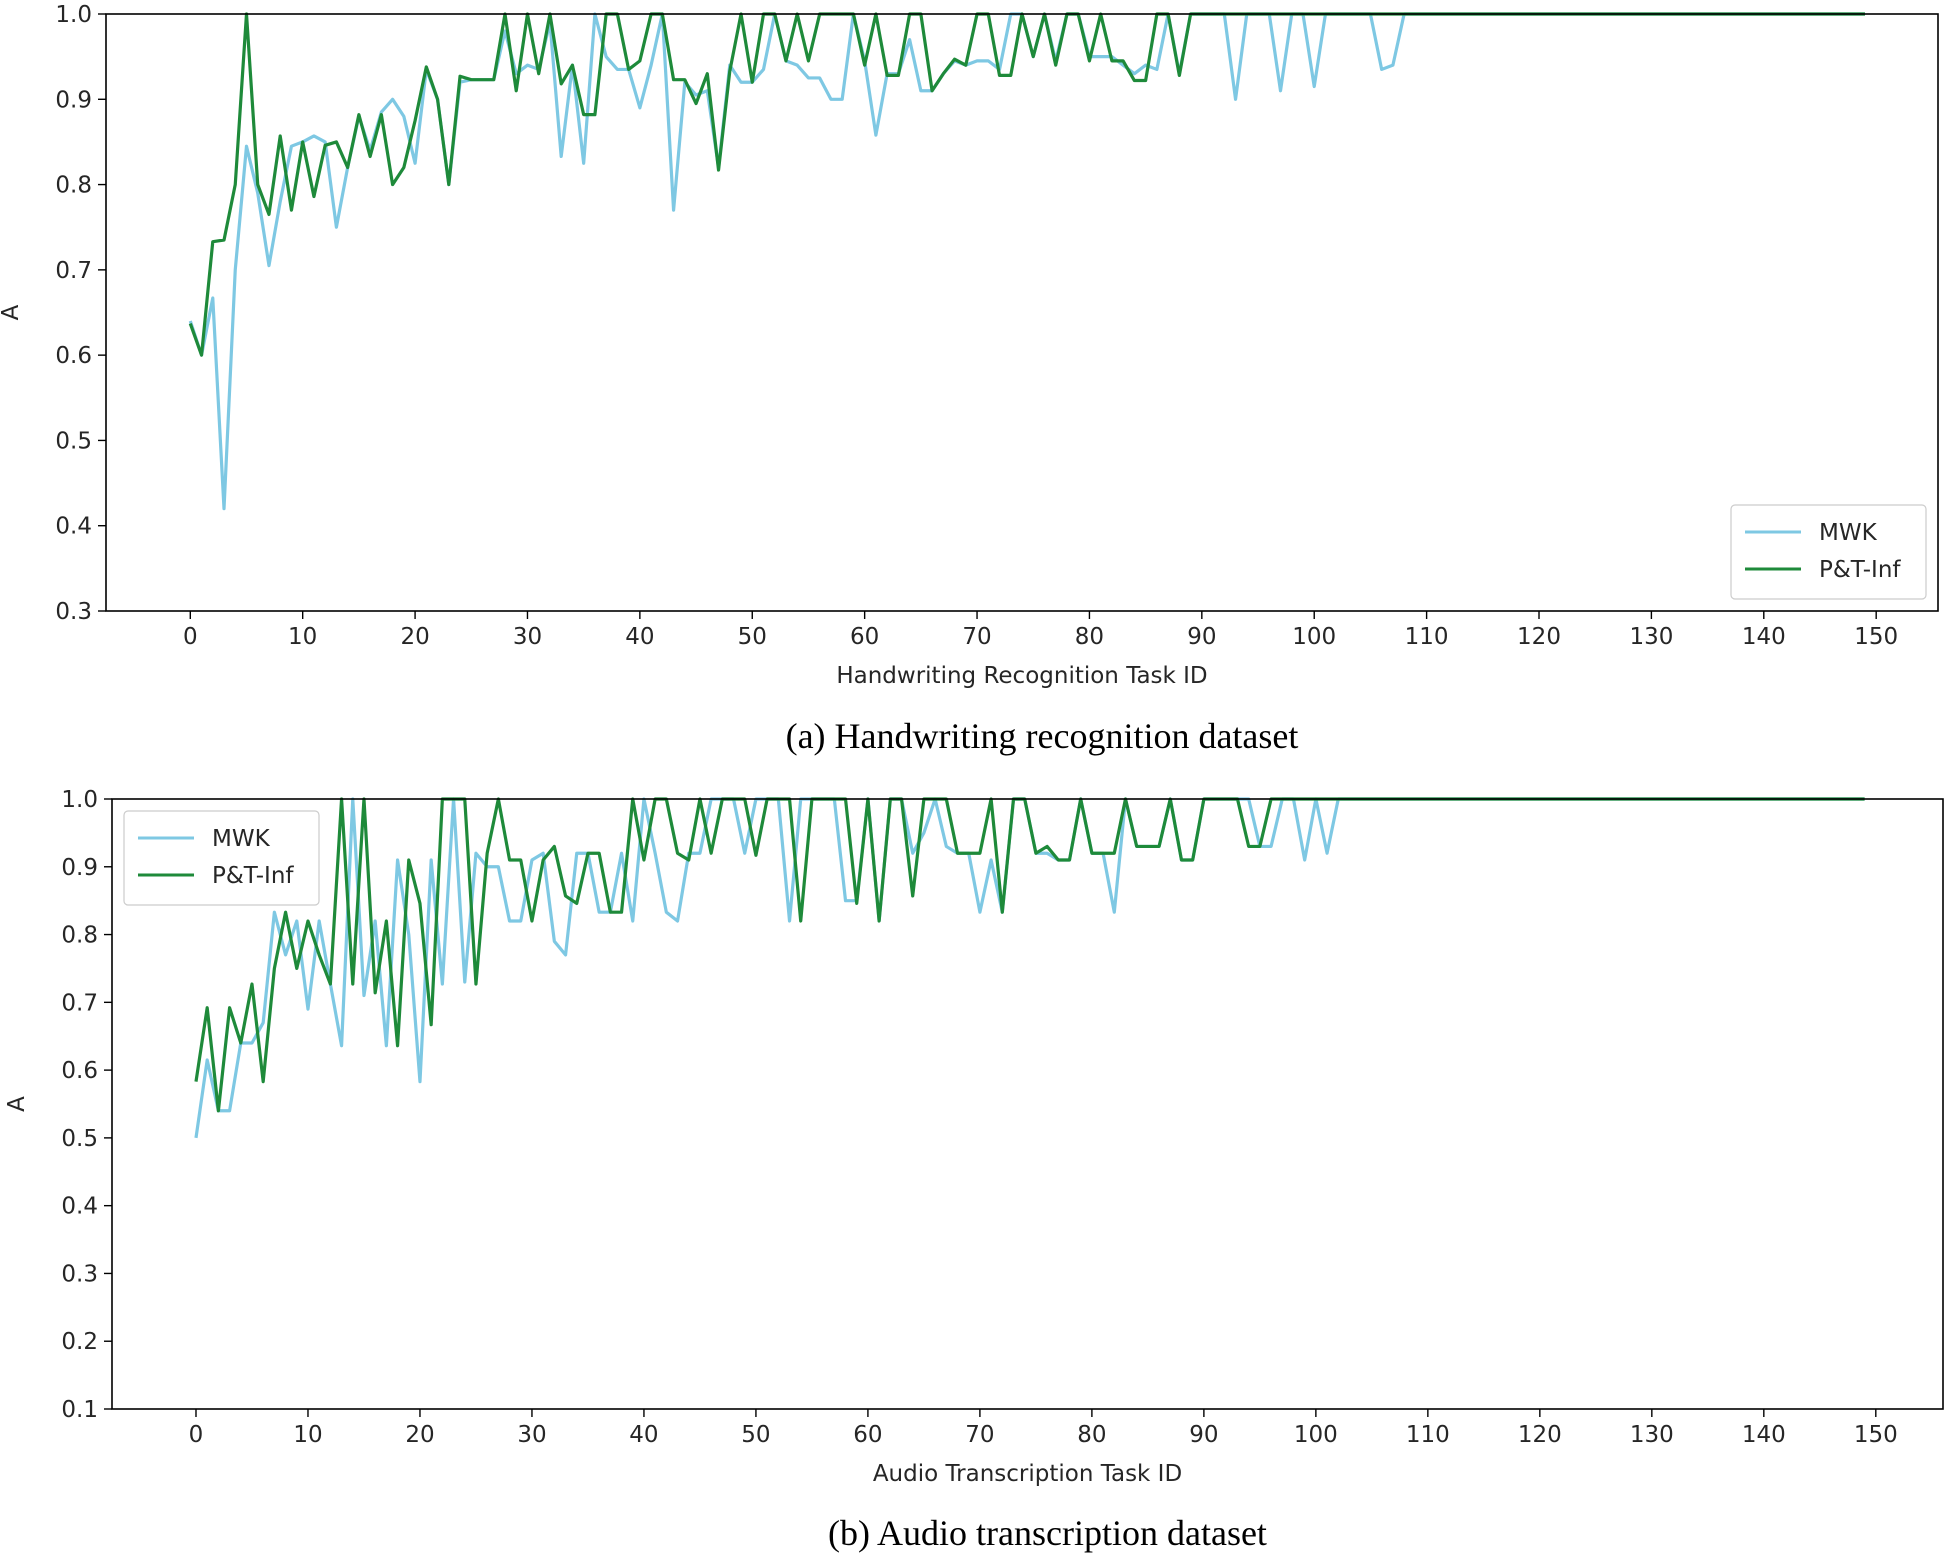 The width and height of the screenshot is (1945, 1559). Describe the element at coordinates (80, 313) in the screenshot. I see `y-axis-ticks: 0.3 0.4 0.5 0.6 0.7 0.8 0.9 1.0` at that location.